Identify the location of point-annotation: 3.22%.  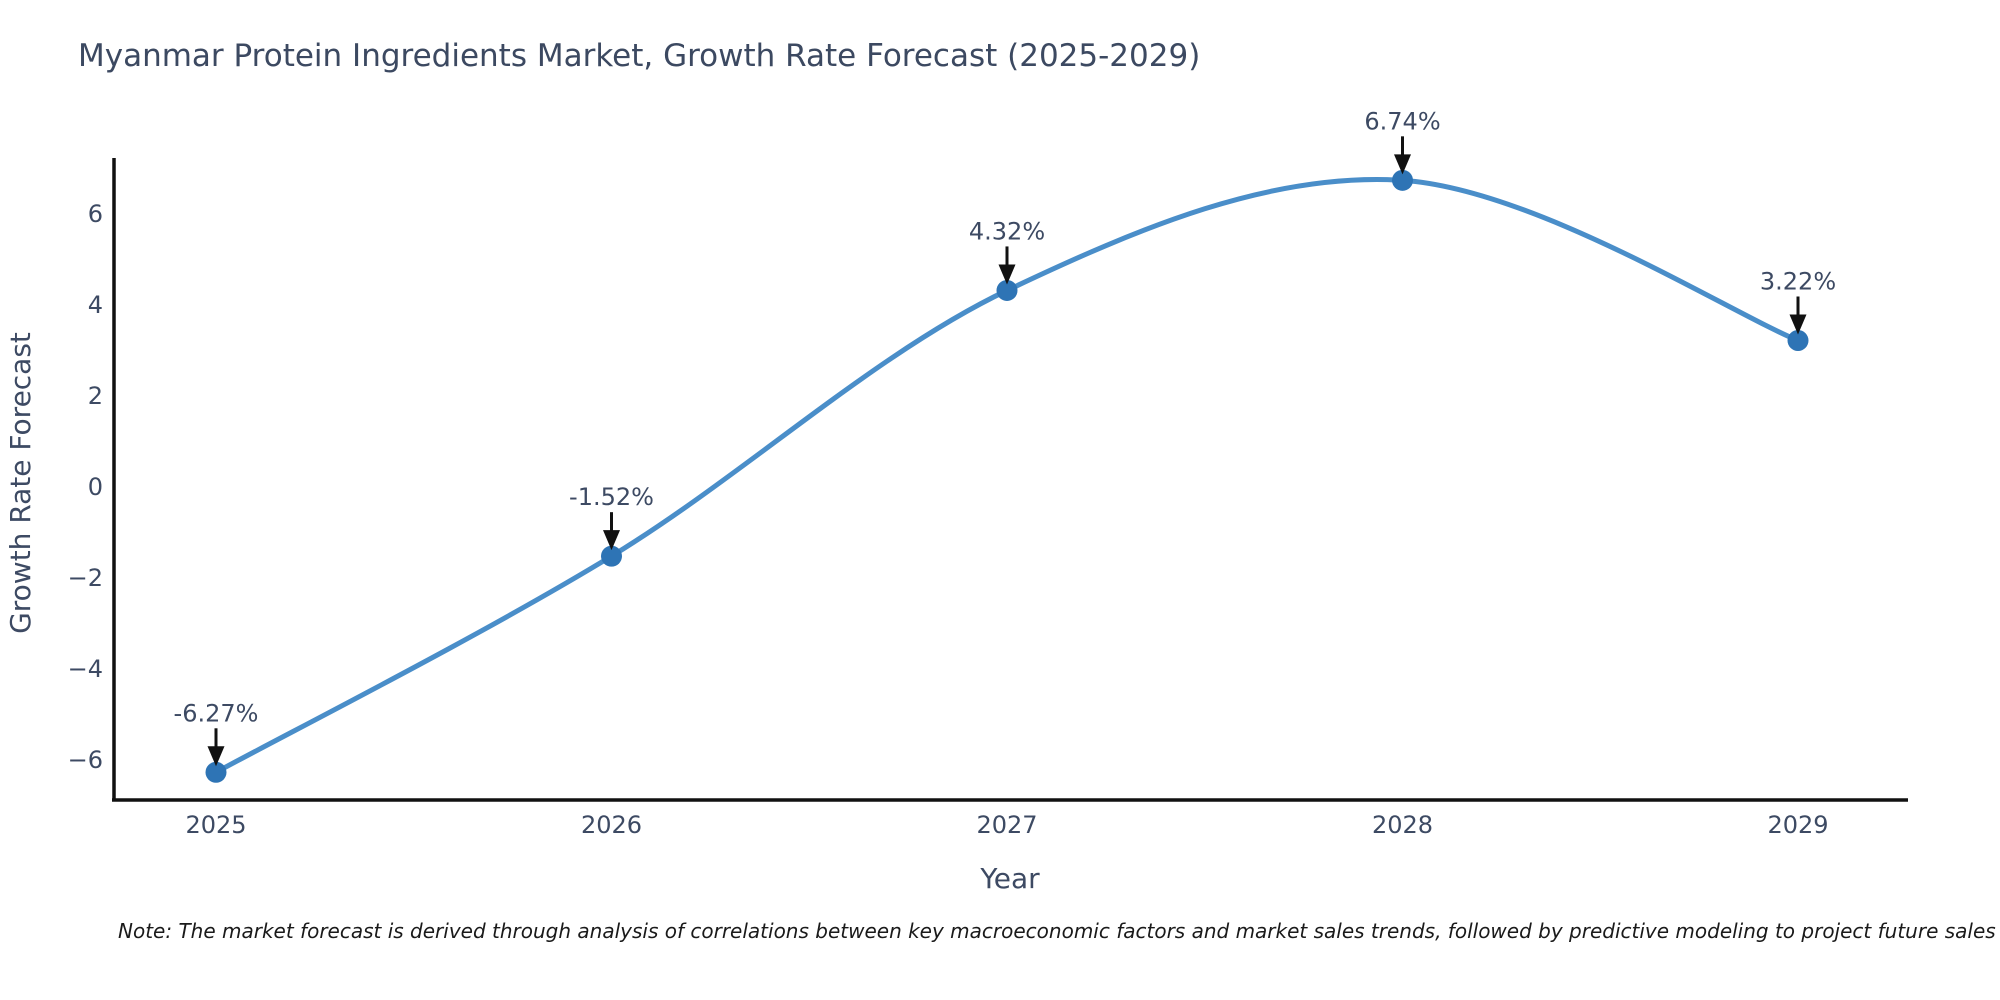
(1798, 301).